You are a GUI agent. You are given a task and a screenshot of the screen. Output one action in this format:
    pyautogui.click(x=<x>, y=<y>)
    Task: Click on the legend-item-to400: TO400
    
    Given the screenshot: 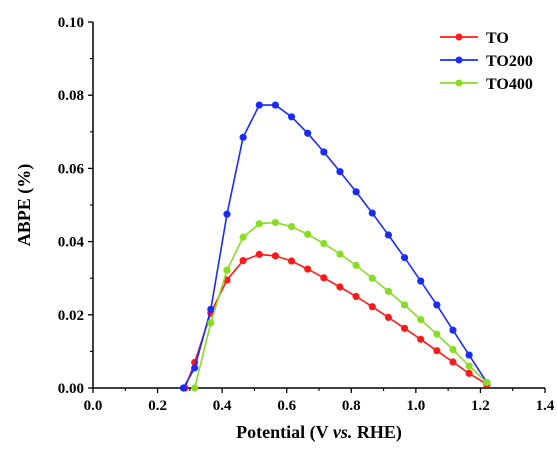 What is the action you would take?
    pyautogui.click(x=486, y=84)
    